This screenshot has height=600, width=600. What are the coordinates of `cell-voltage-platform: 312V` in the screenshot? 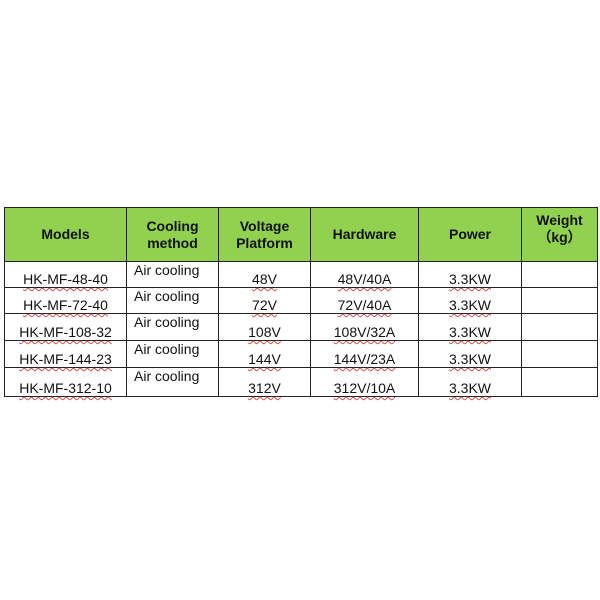 It's located at (264, 382).